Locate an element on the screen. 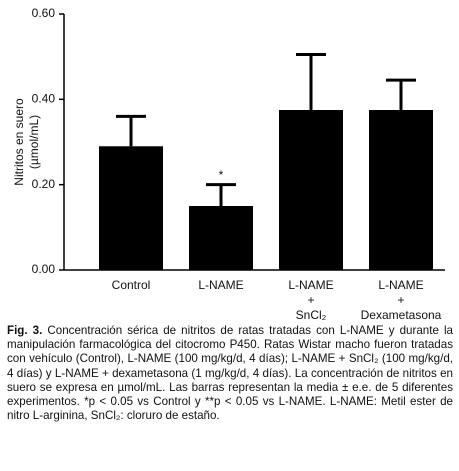 This screenshot has height=471, width=459. x-tick-label: L-NAME + SnCl₂ is located at coordinates (310, 299).